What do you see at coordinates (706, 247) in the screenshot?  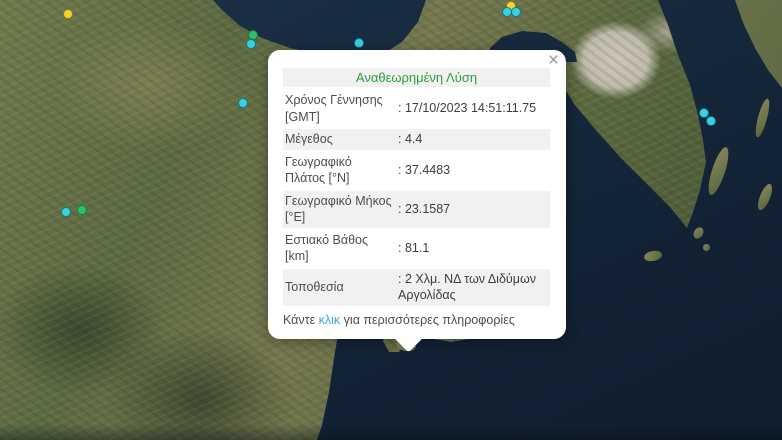 I see `islet-tiny` at bounding box center [706, 247].